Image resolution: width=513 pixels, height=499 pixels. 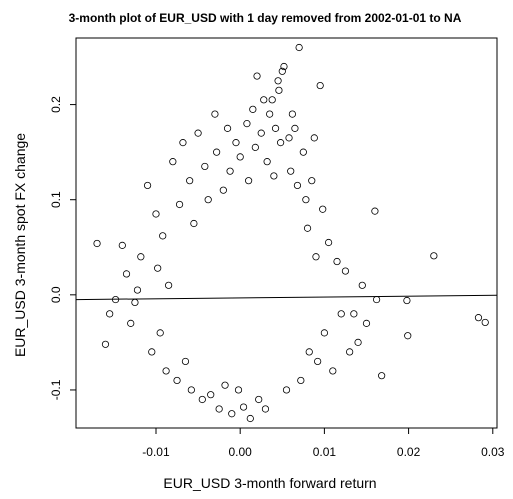 I want to click on y-tick-label: -0.1, so click(x=56, y=389).